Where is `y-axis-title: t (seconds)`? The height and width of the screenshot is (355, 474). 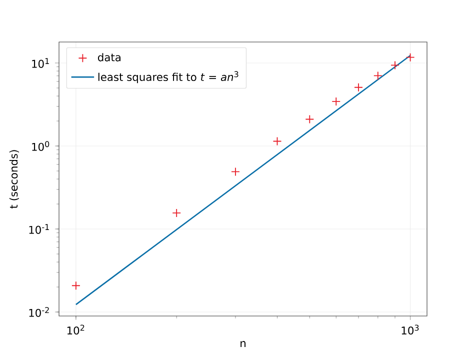 y-axis-title: t (seconds) is located at coordinates (14, 179).